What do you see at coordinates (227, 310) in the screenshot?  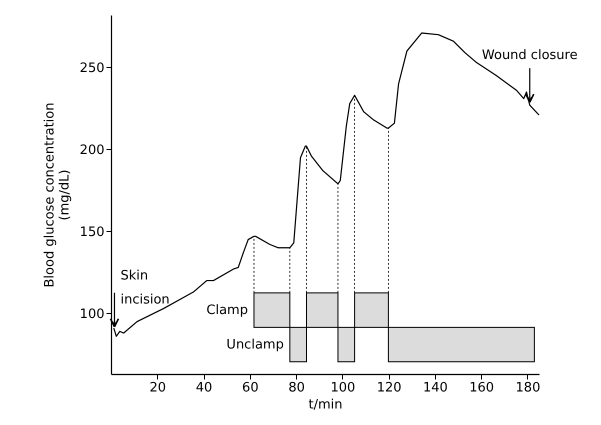 I see `band-label: Clamp` at bounding box center [227, 310].